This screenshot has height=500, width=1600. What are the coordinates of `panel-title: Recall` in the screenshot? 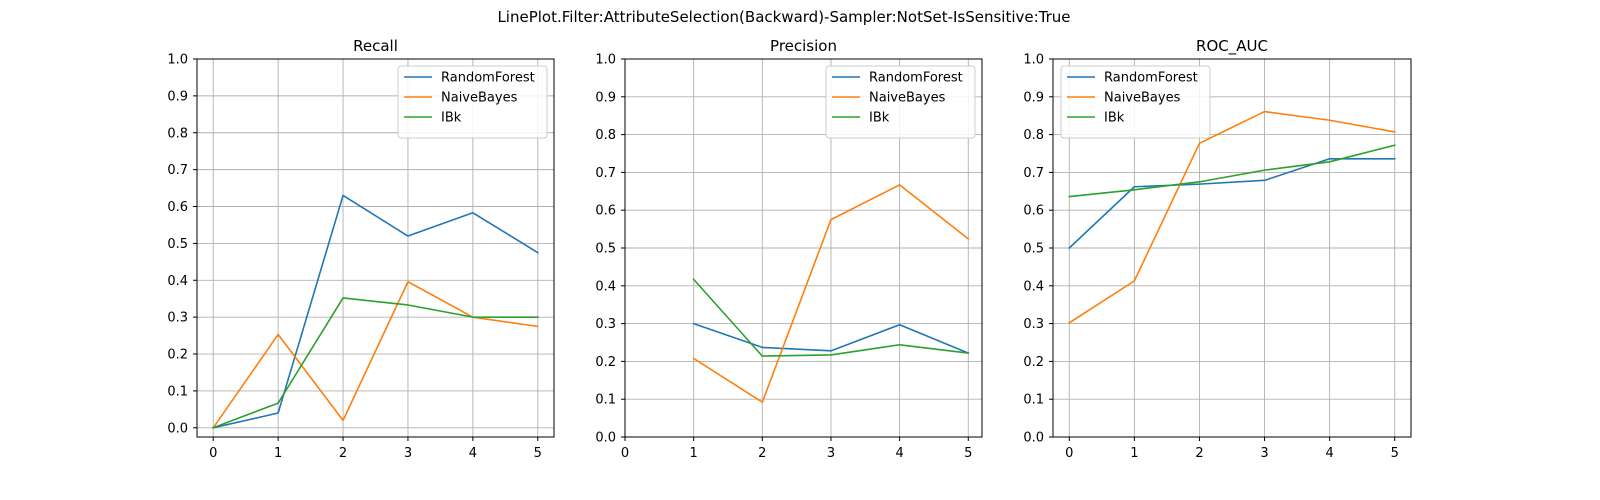 It's located at (375, 46).